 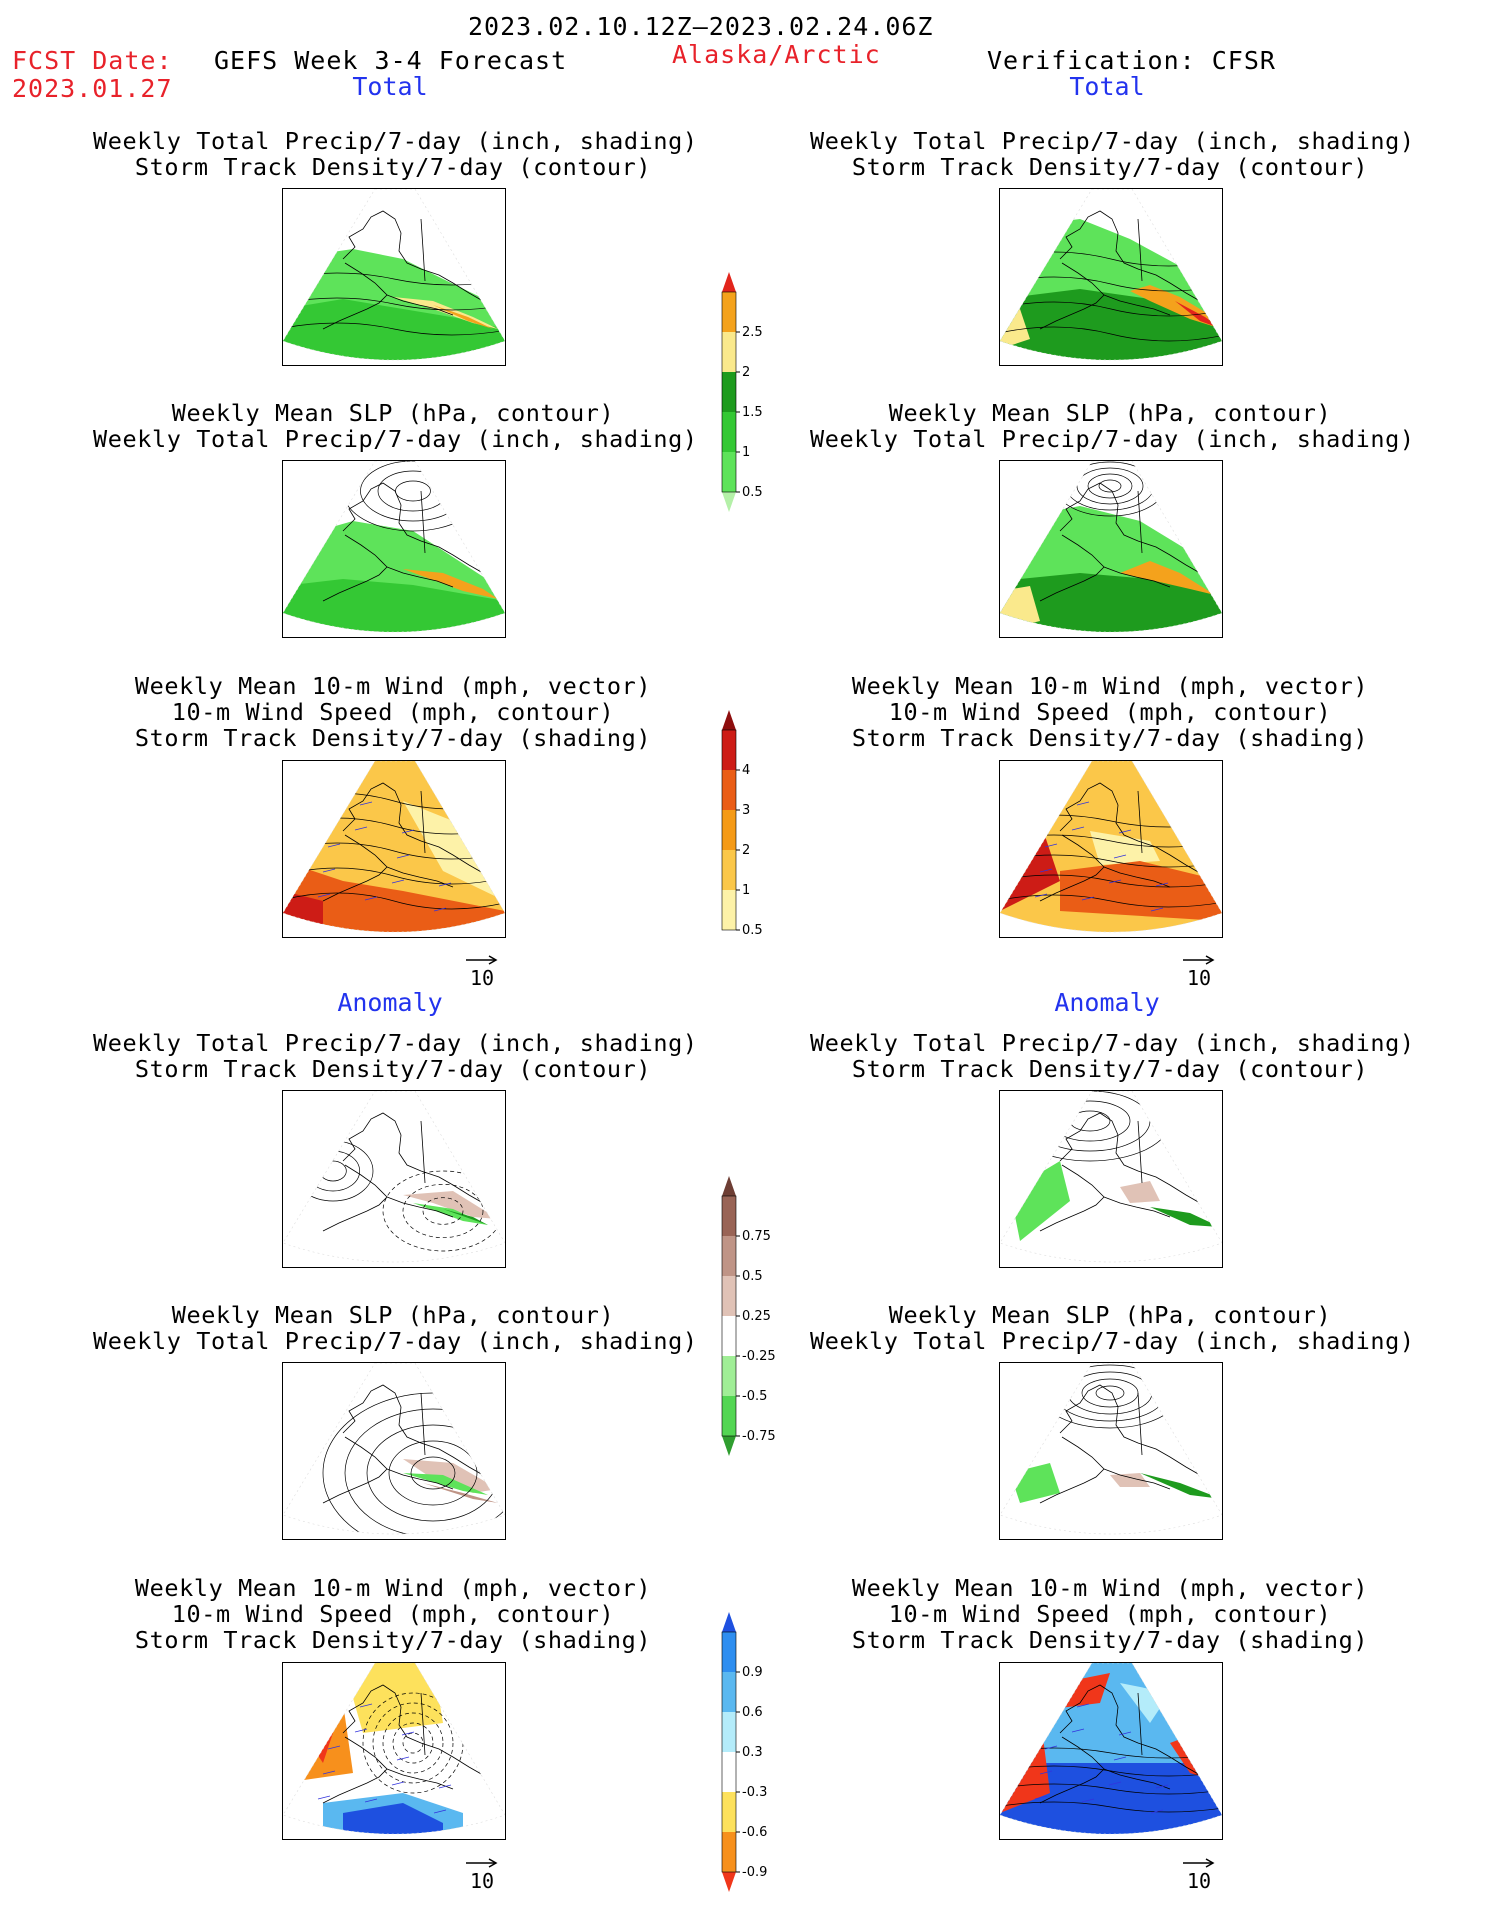 I want to click on arrow-right-icon, so click(x=482, y=1863).